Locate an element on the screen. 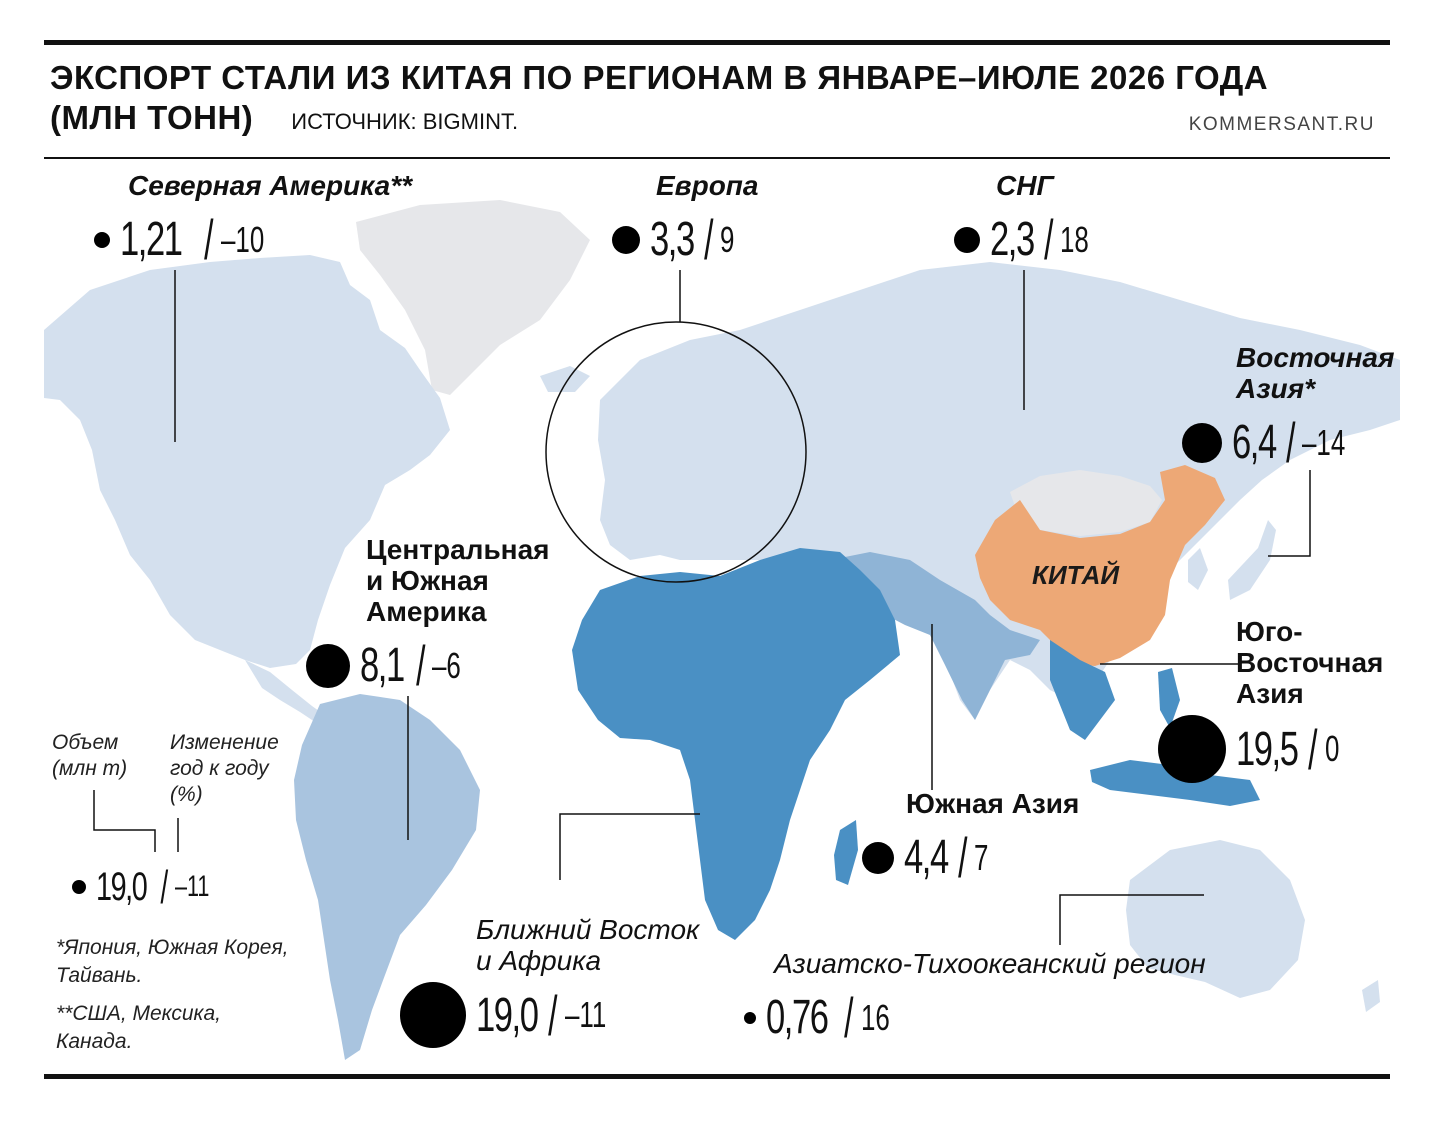 The width and height of the screenshot is (1441, 1134). change-value: –11 is located at coordinates (585, 1014).